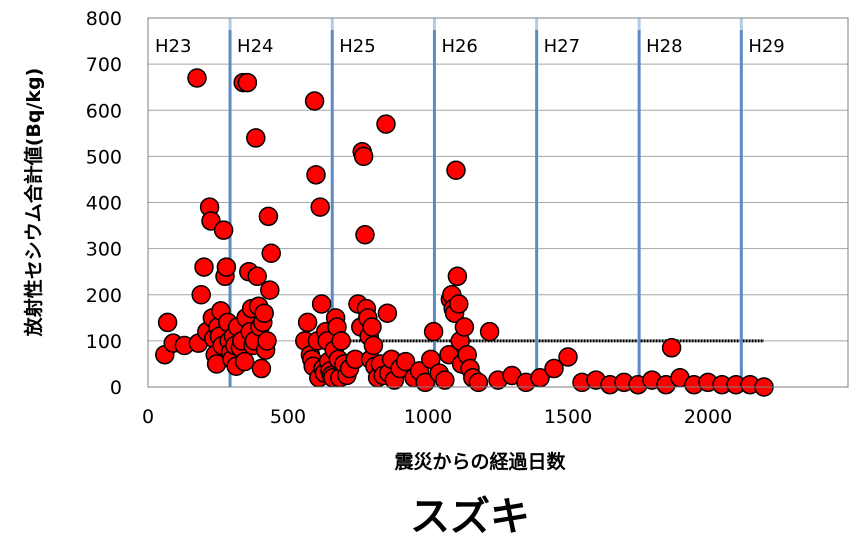 The height and width of the screenshot is (546, 856). What do you see at coordinates (104, 65) in the screenshot?
I see `y-tick-label: 700` at bounding box center [104, 65].